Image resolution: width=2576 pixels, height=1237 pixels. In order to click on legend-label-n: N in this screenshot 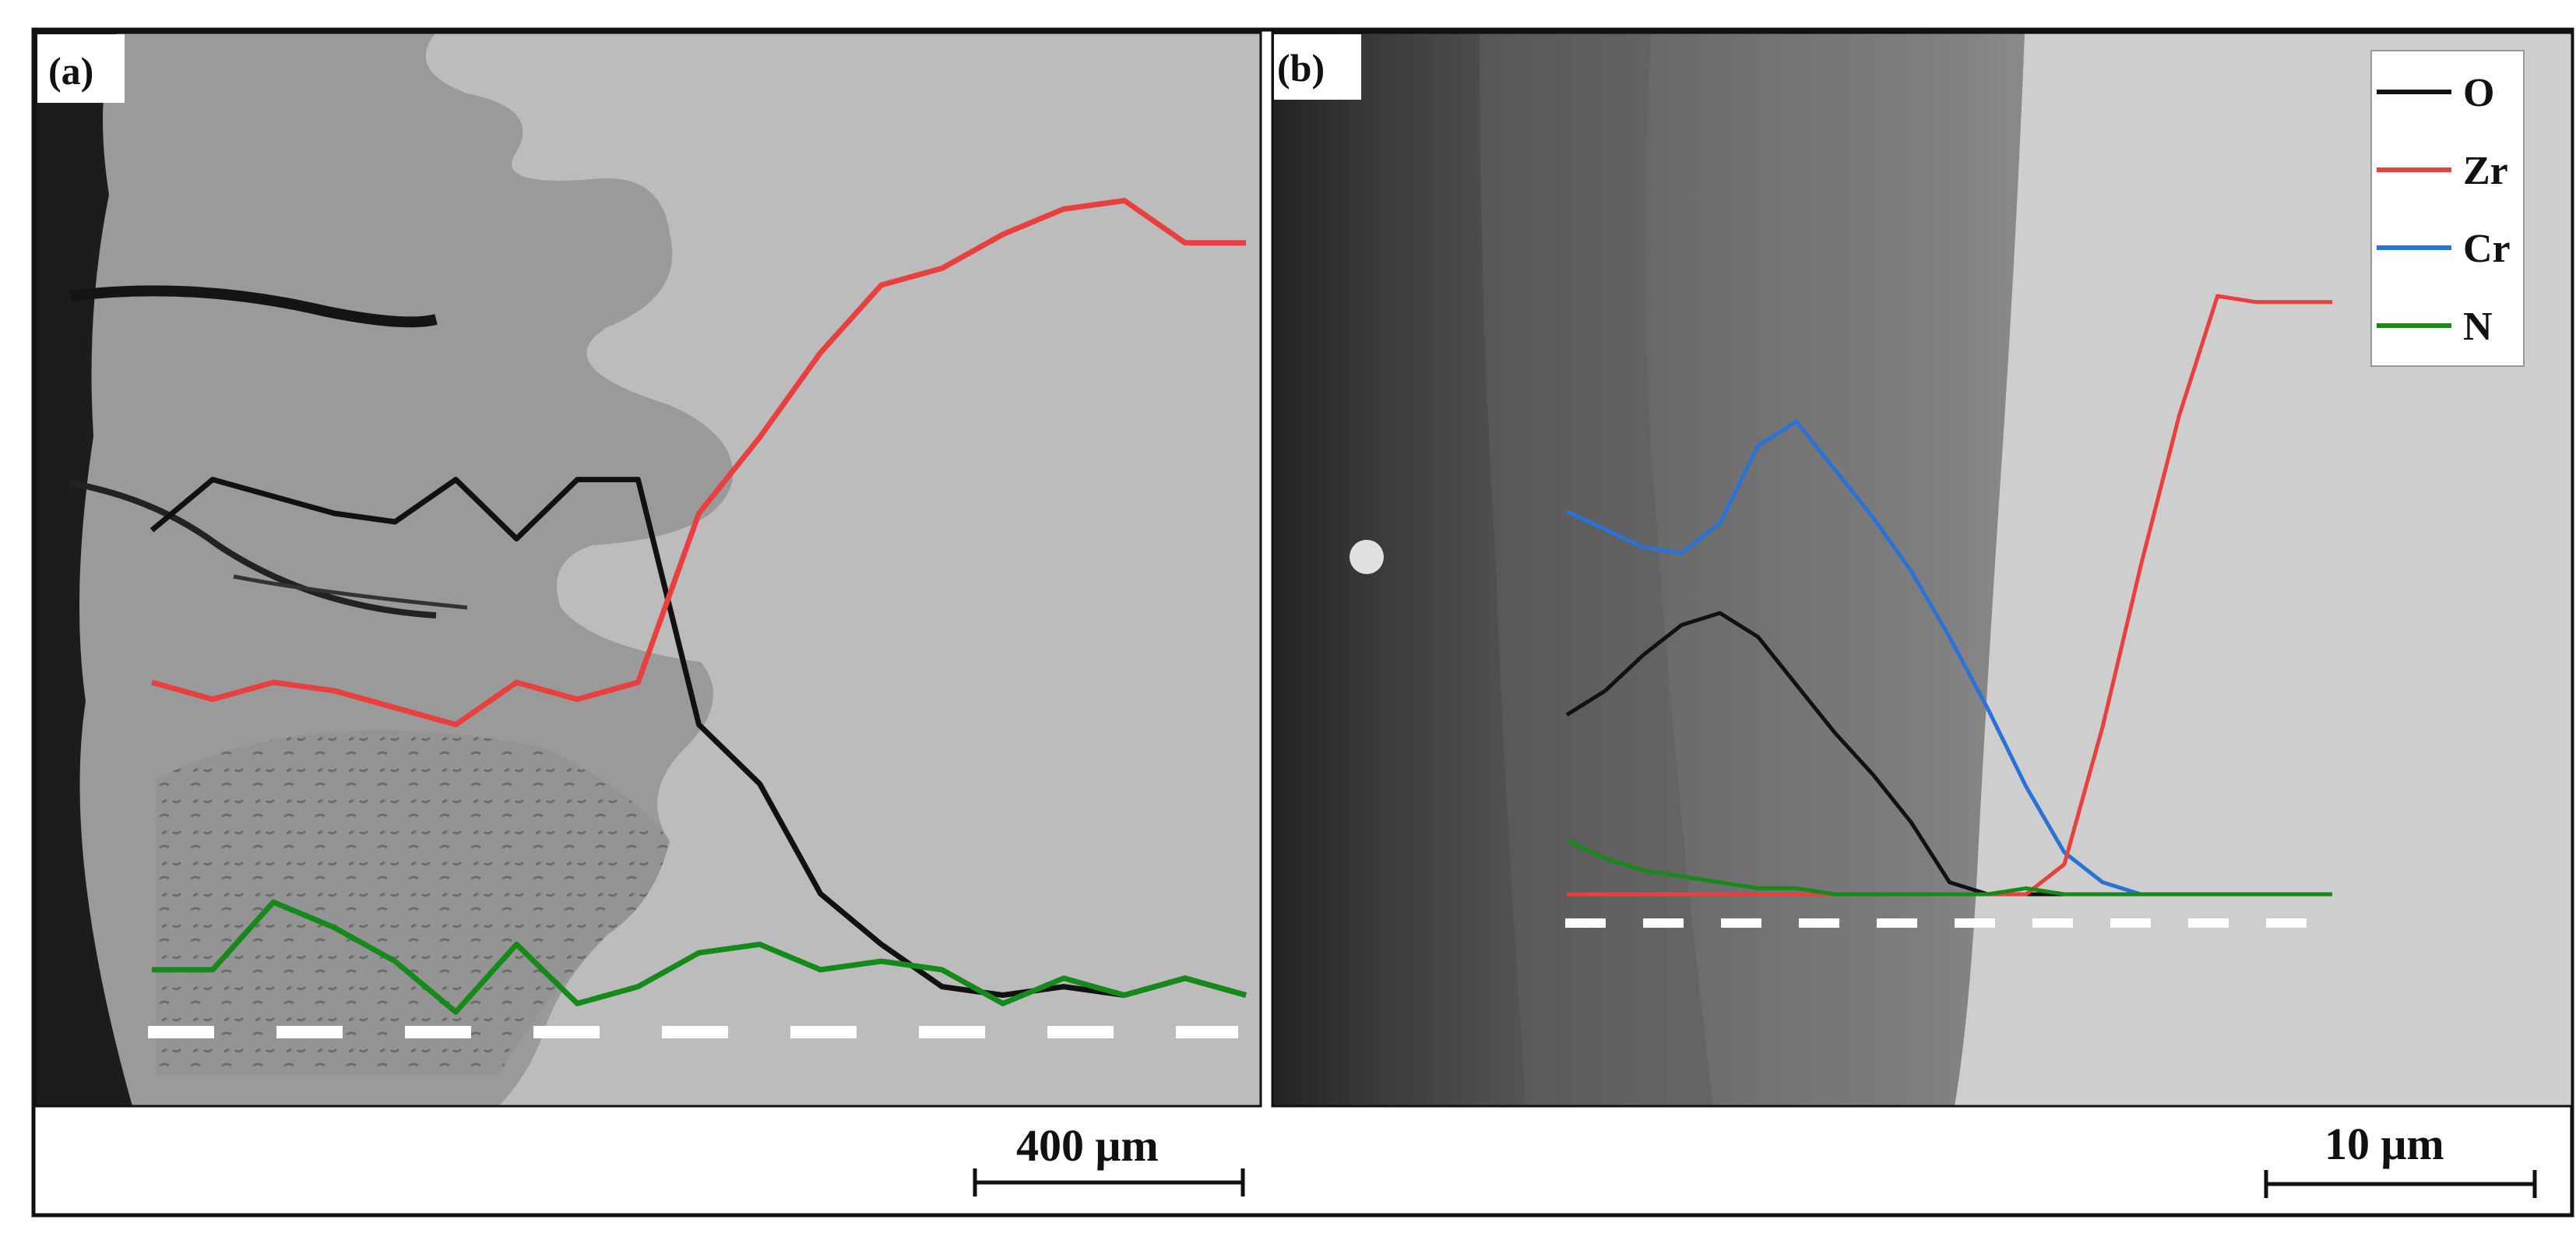, I will do `click(2478, 327)`.